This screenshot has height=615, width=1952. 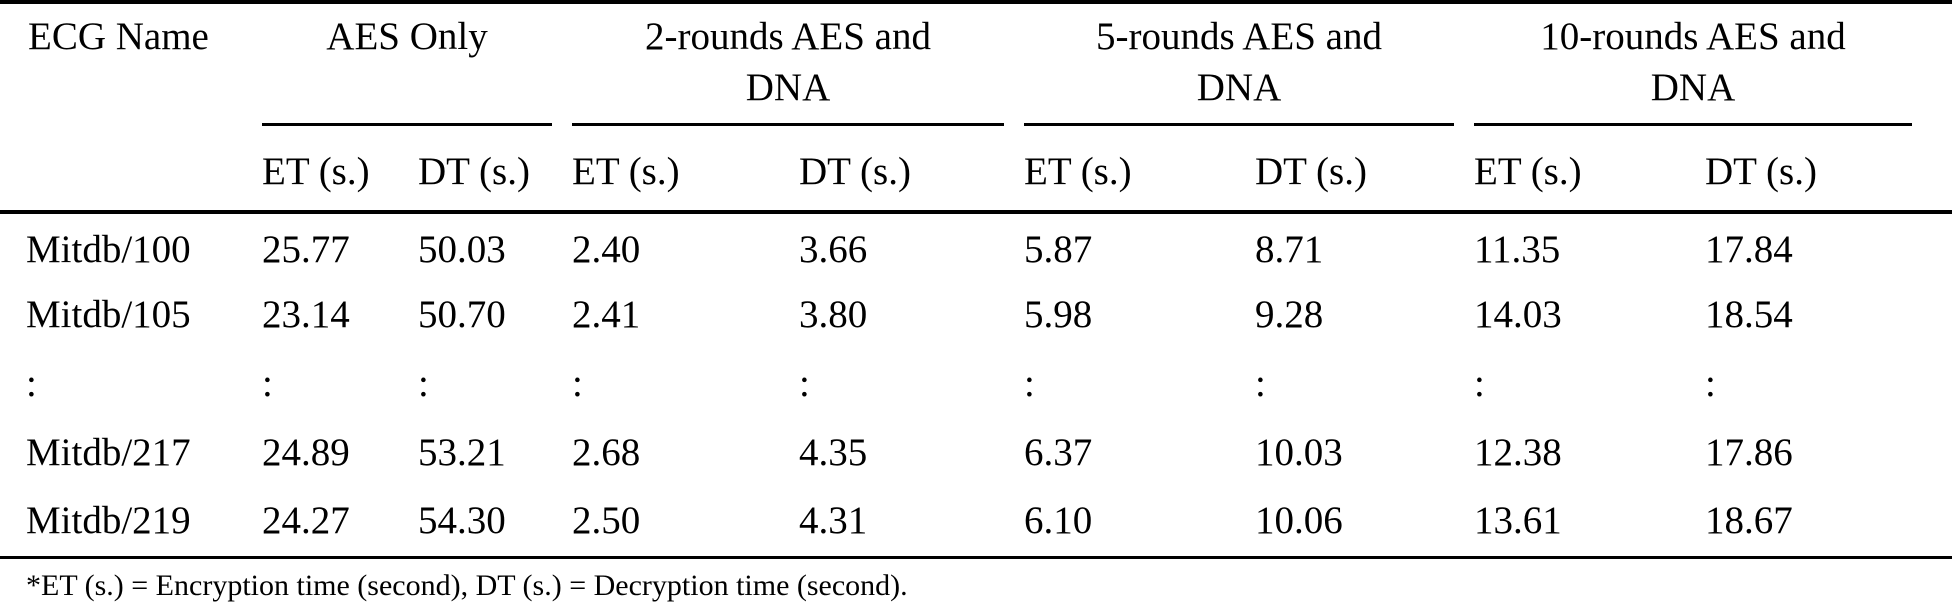 I want to click on table-row-ellipsis: : : : :, so click(x=976, y=384).